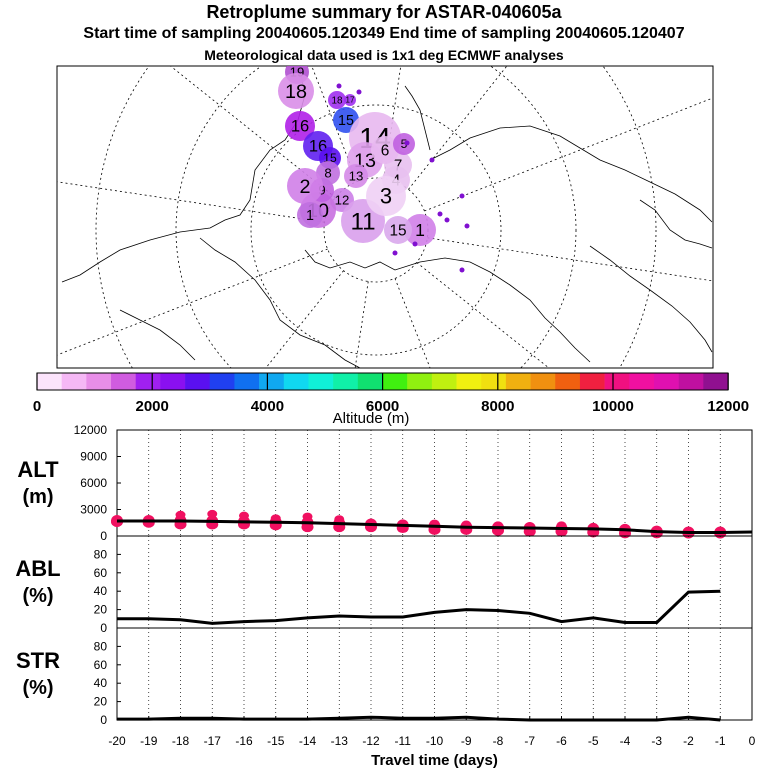 This screenshot has width=768, height=768. Describe the element at coordinates (676, 224) in the screenshot. I see `coast-alaska` at that location.